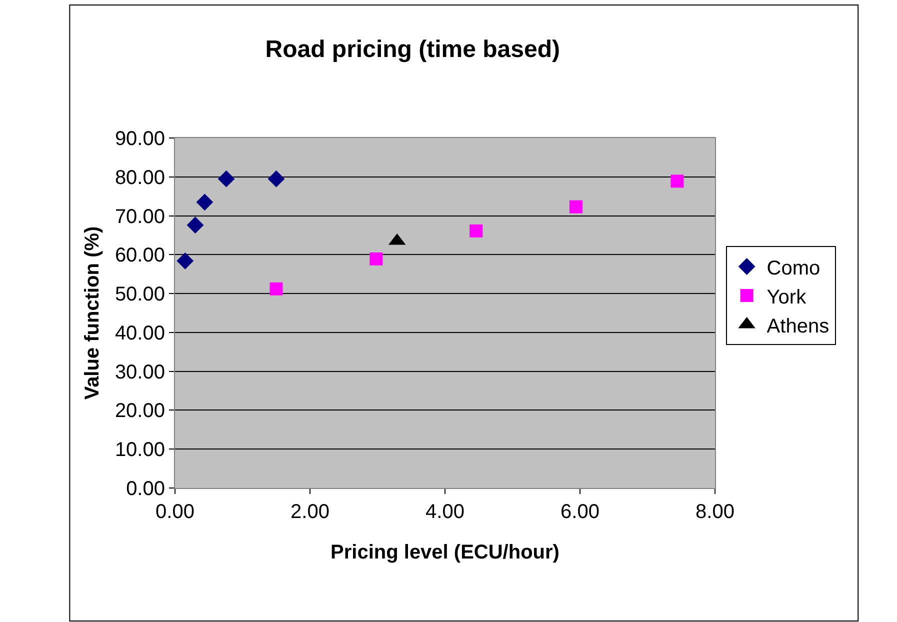 The height and width of the screenshot is (622, 897). Describe the element at coordinates (445, 512) in the screenshot. I see `x-tick-label: 4.00` at that location.